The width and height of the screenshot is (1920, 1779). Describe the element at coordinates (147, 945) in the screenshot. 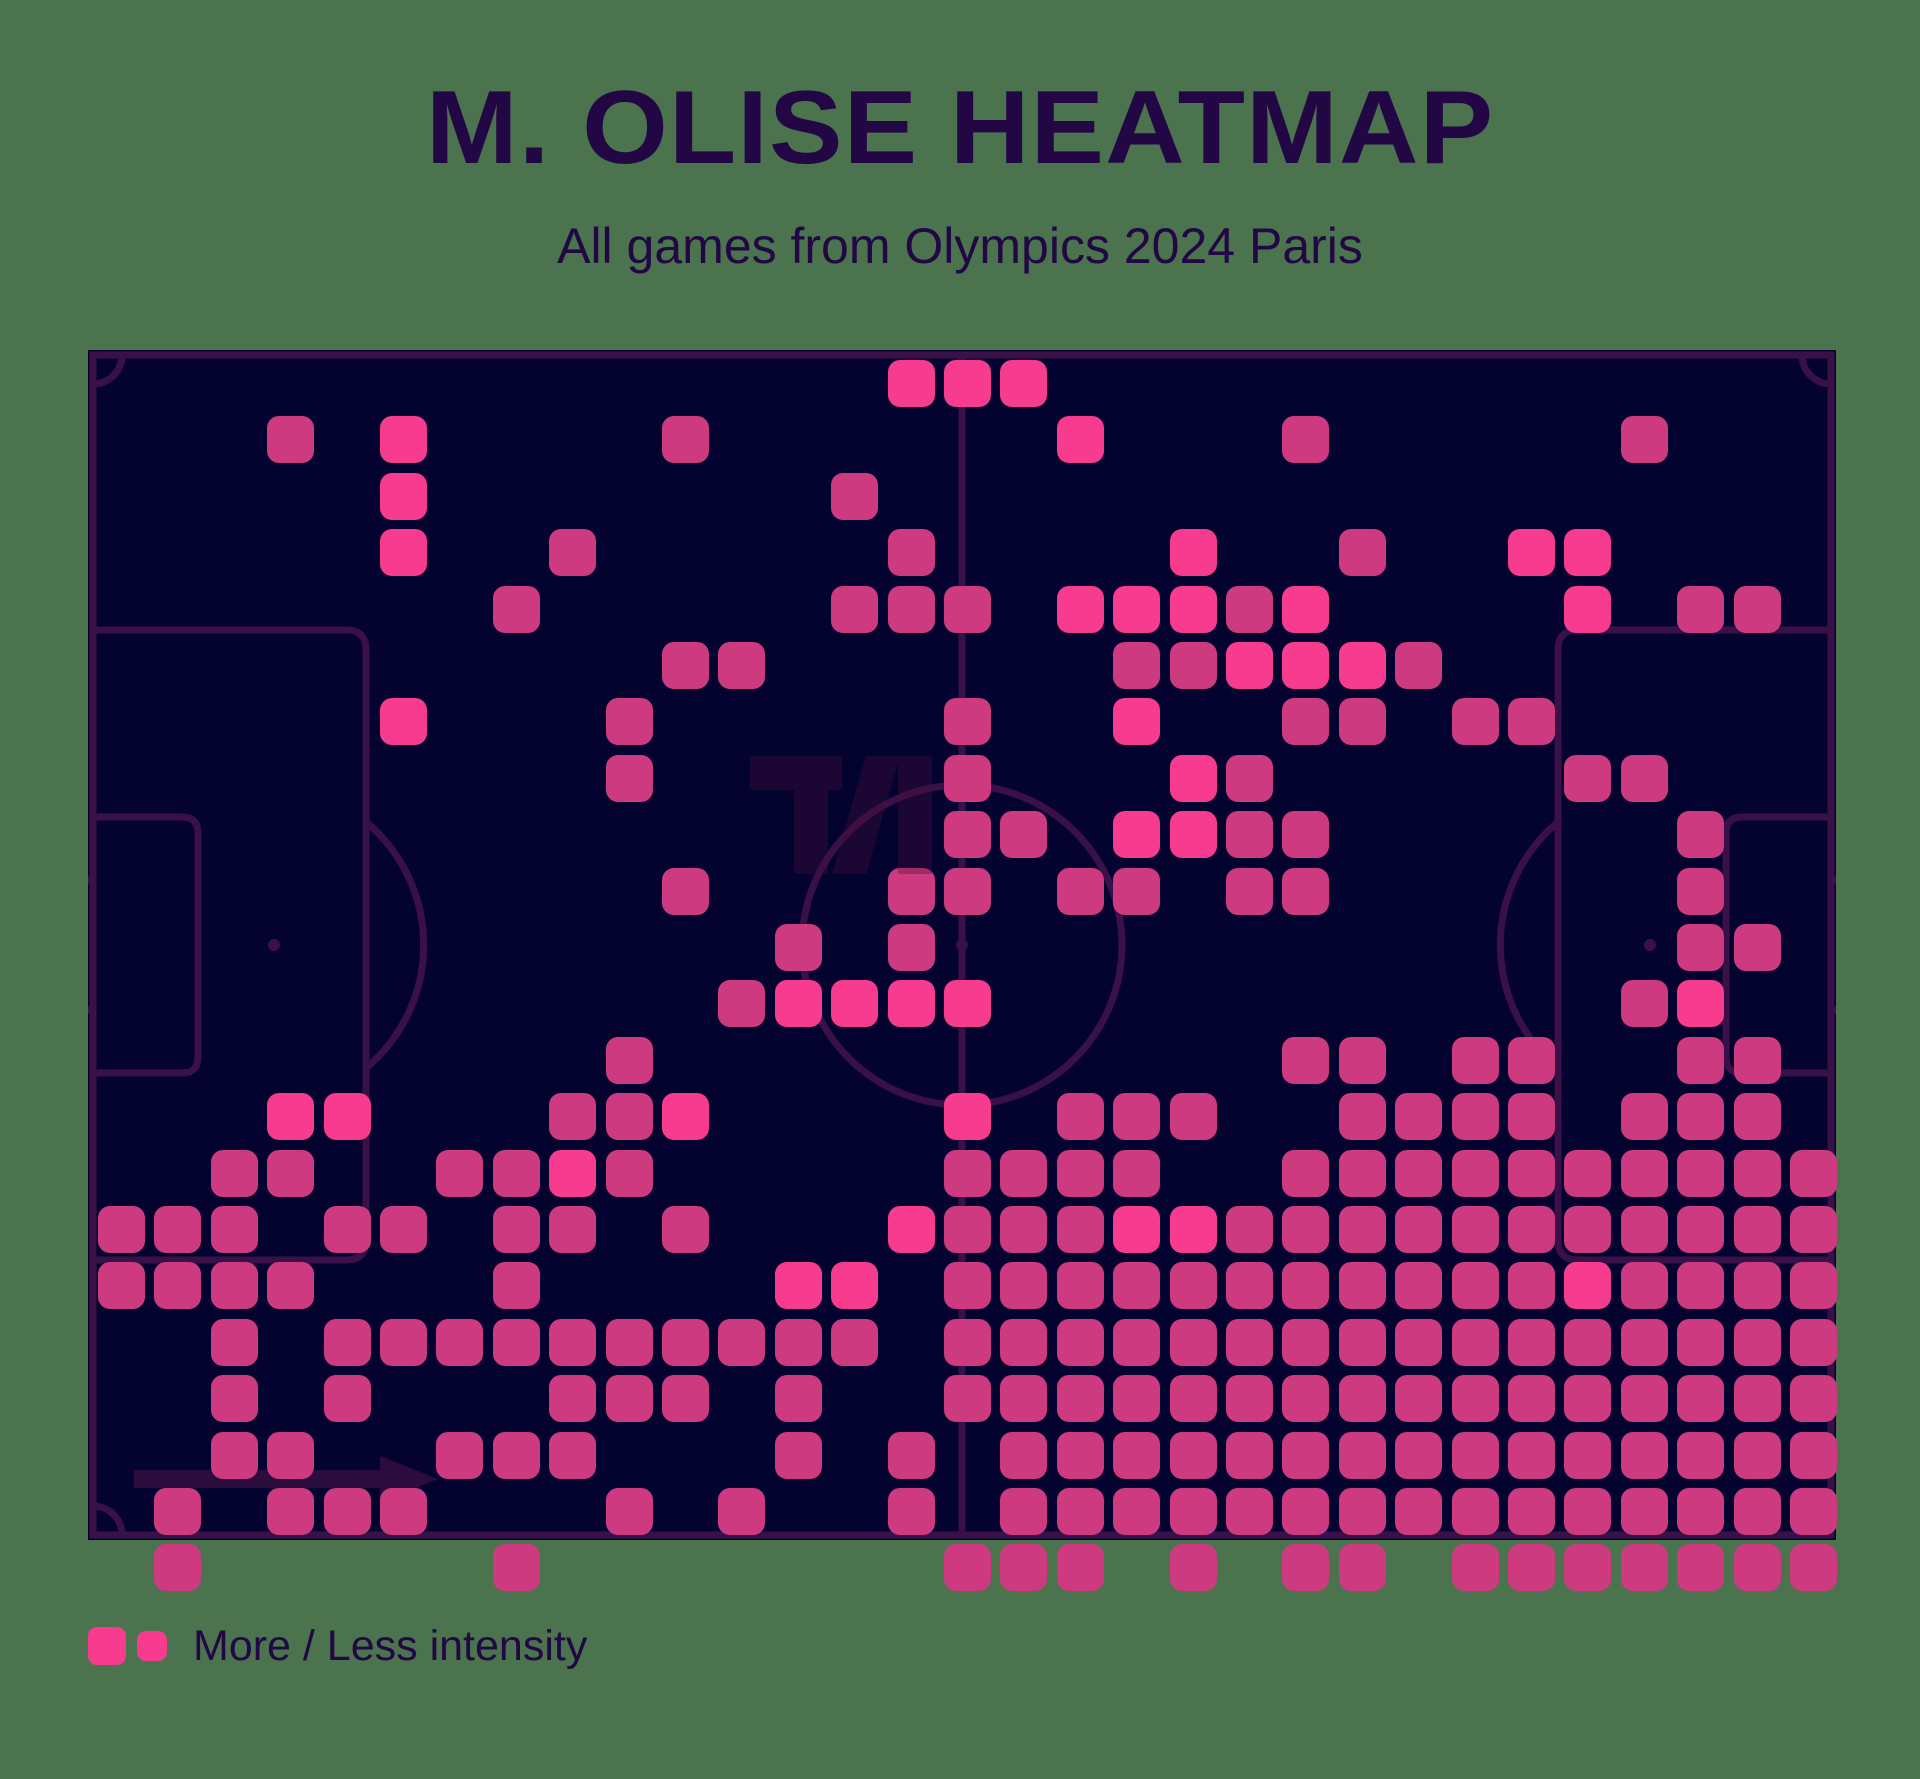

I see `left-six-yard-box` at that location.